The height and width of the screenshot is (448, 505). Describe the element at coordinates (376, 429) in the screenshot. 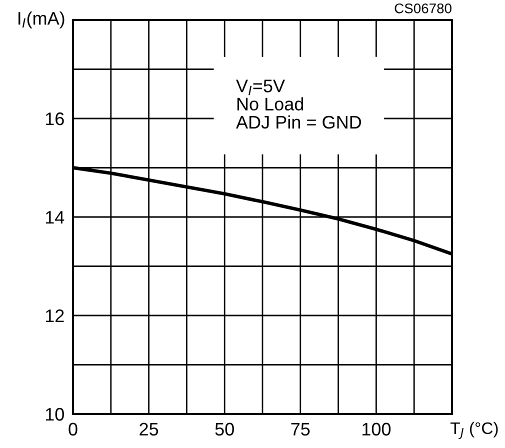

I see `x-tick-label: 100` at that location.